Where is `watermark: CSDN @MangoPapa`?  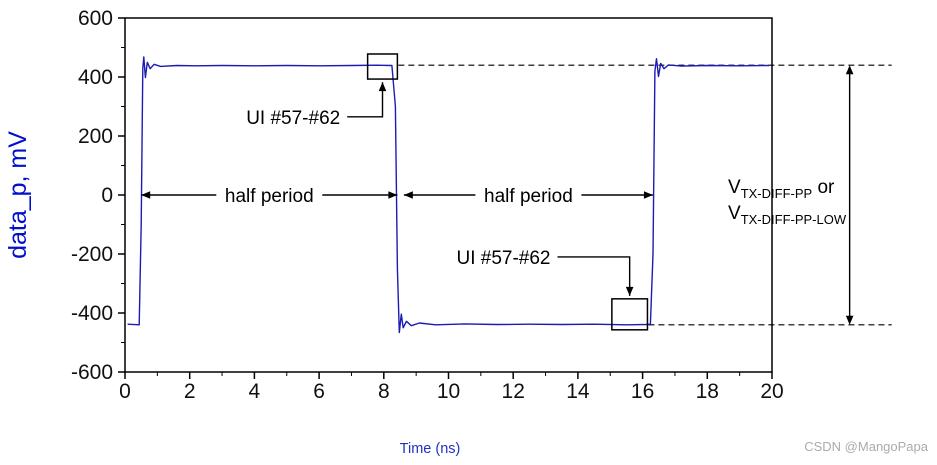 watermark: CSDN @MangoPapa is located at coordinates (866, 446).